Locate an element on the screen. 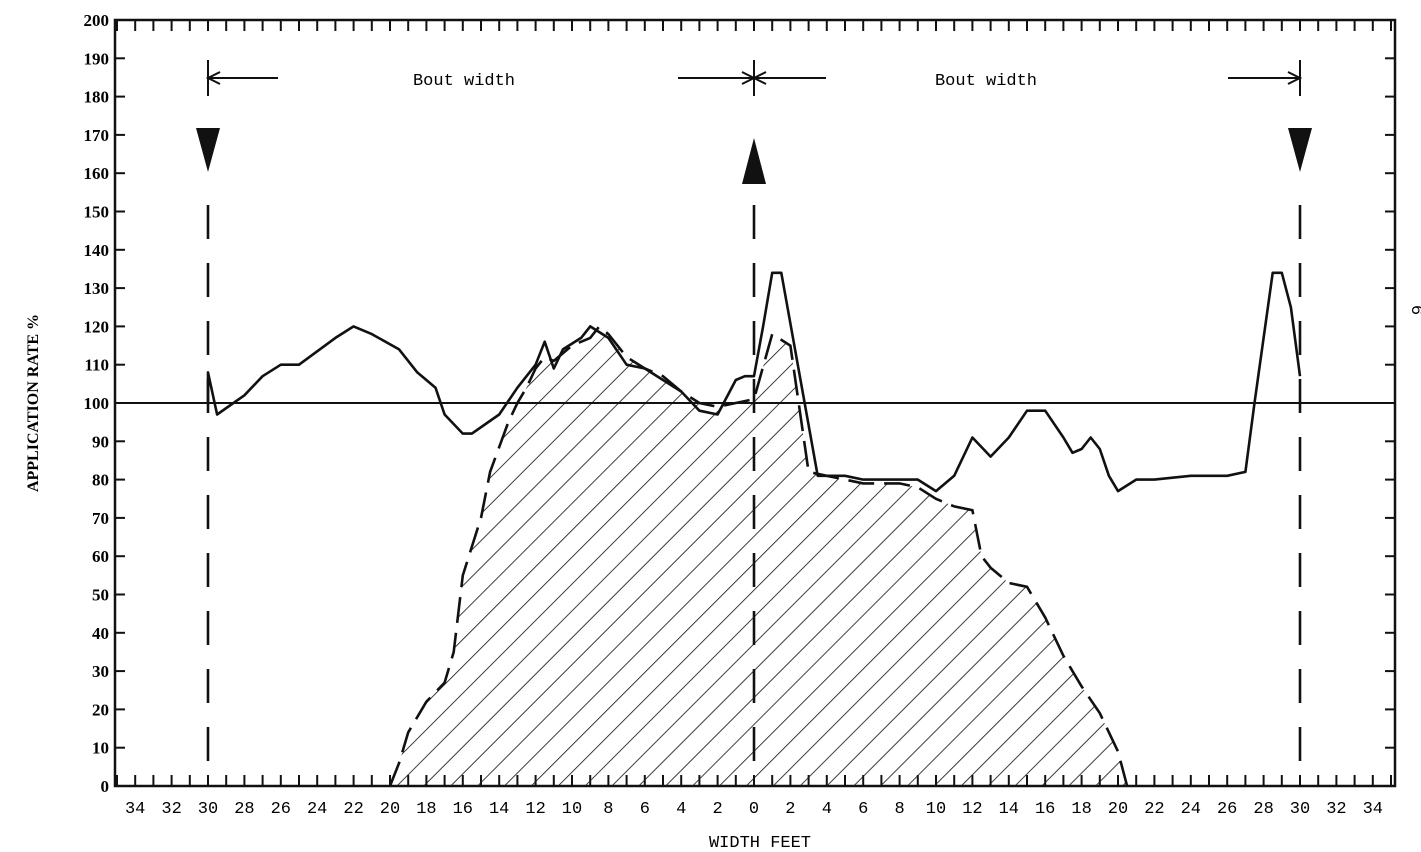 The height and width of the screenshot is (852, 1421). y-tick-label: 130 is located at coordinates (97, 288).